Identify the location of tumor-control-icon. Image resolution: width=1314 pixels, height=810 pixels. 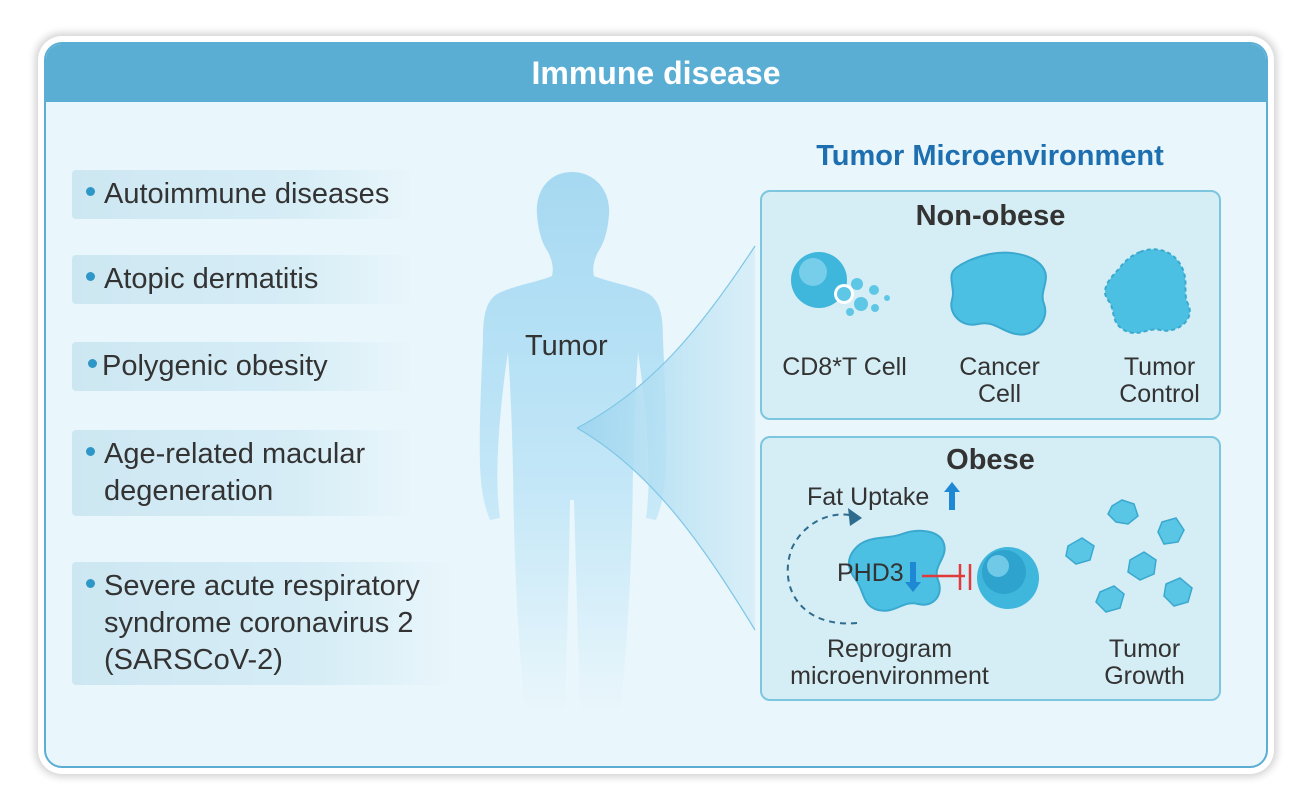
(1147, 291).